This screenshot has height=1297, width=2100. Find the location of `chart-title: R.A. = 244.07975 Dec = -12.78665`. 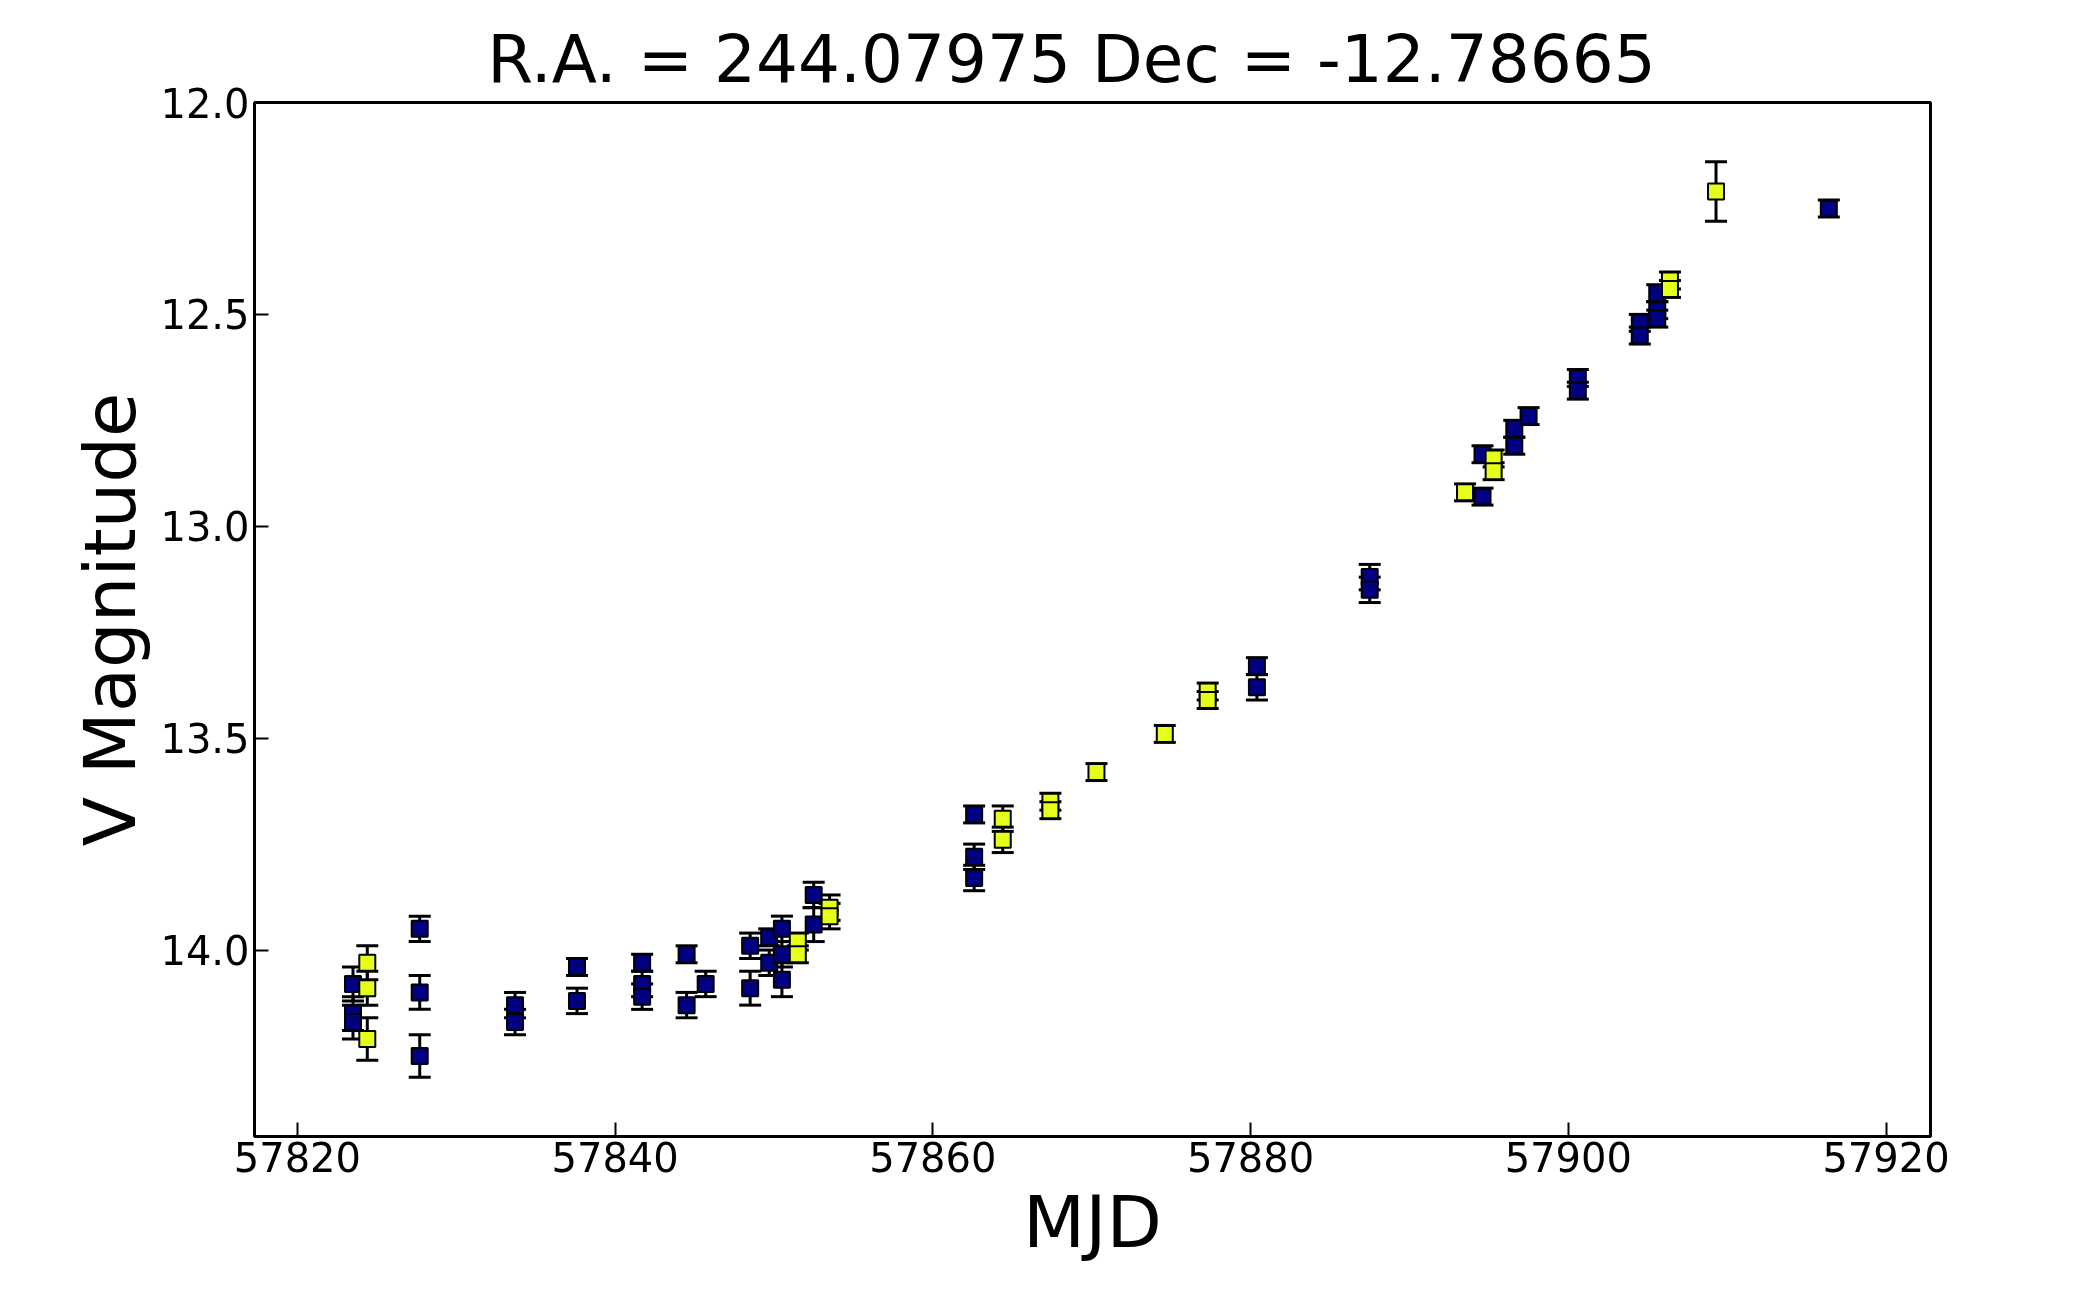

chart-title: R.A. = 244.07975 Dec = -12.78665 is located at coordinates (1071, 59).